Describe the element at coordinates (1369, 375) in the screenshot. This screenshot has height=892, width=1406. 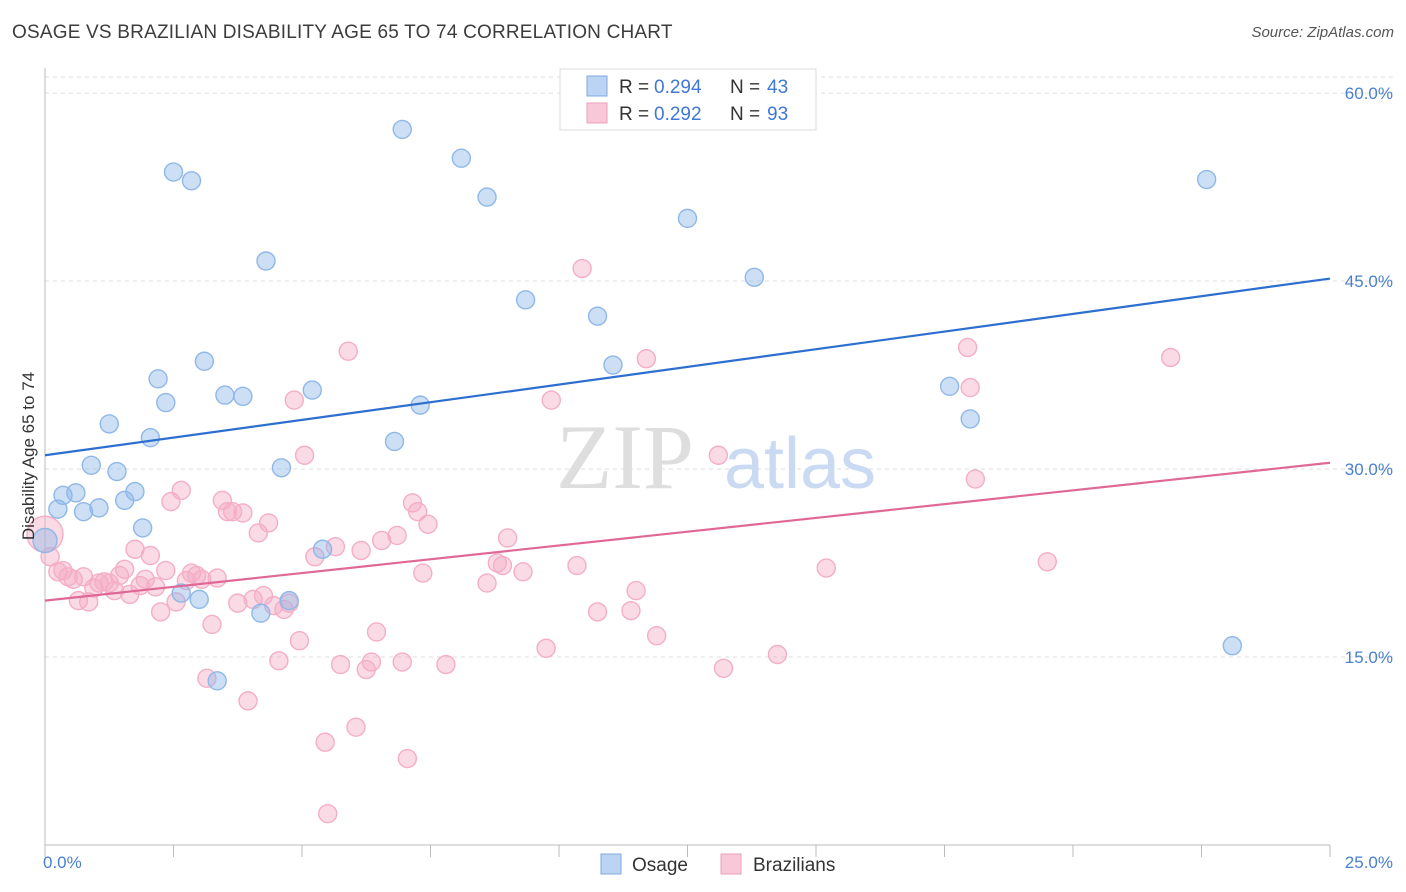
I see `y-tick-labels: 15.0% 30.0% 45.0% 60.0%` at that location.